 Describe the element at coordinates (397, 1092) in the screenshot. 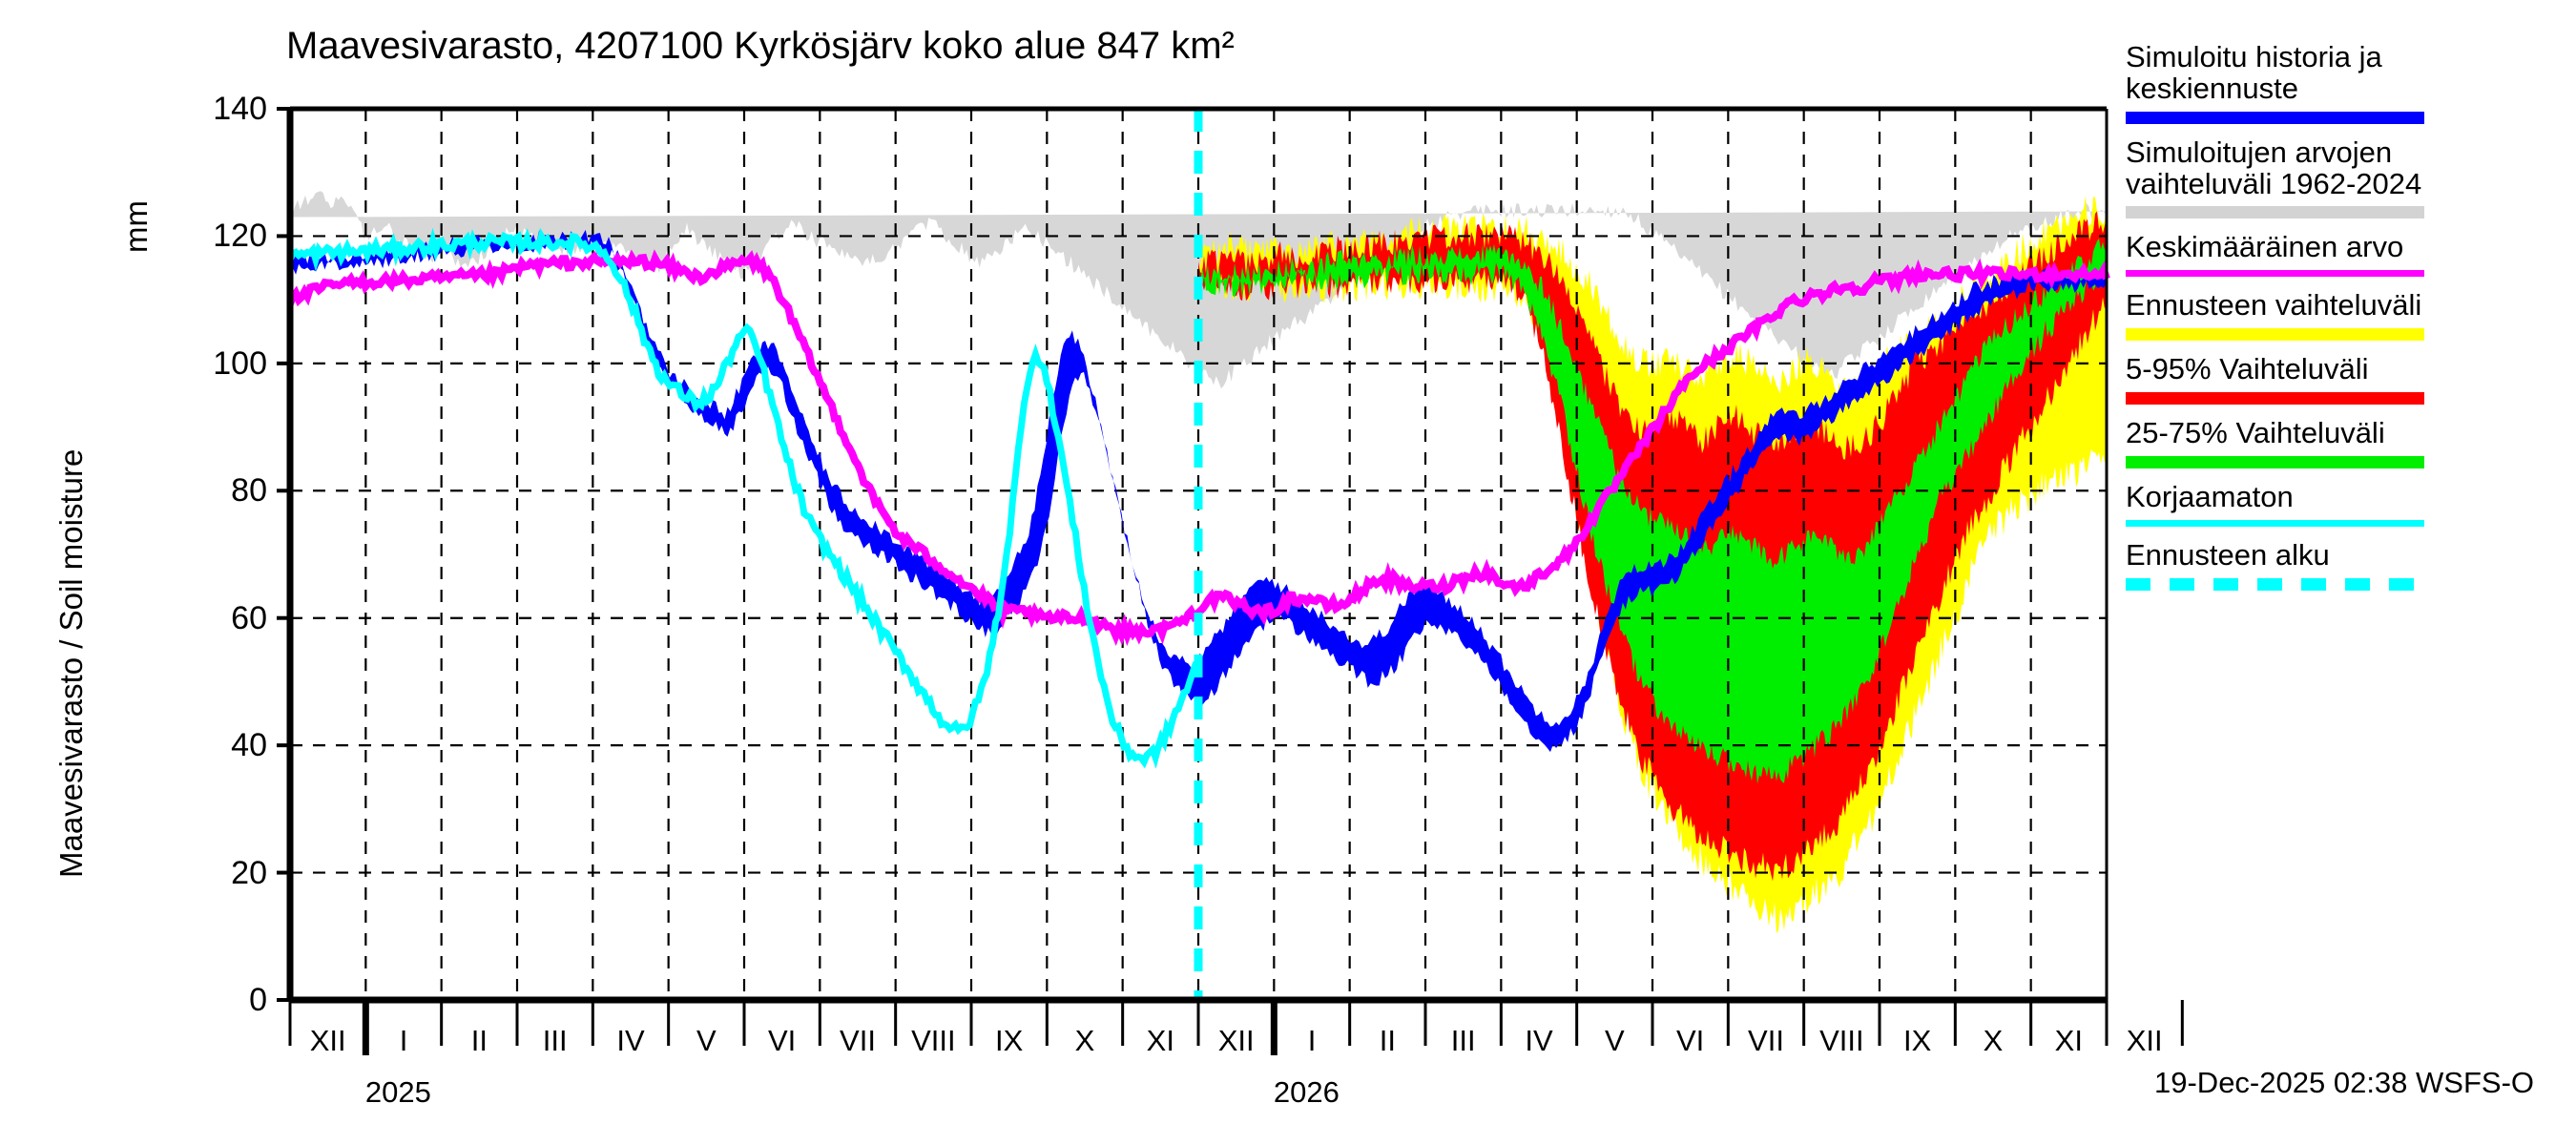

I see `x-axis-year-label: 2025` at that location.